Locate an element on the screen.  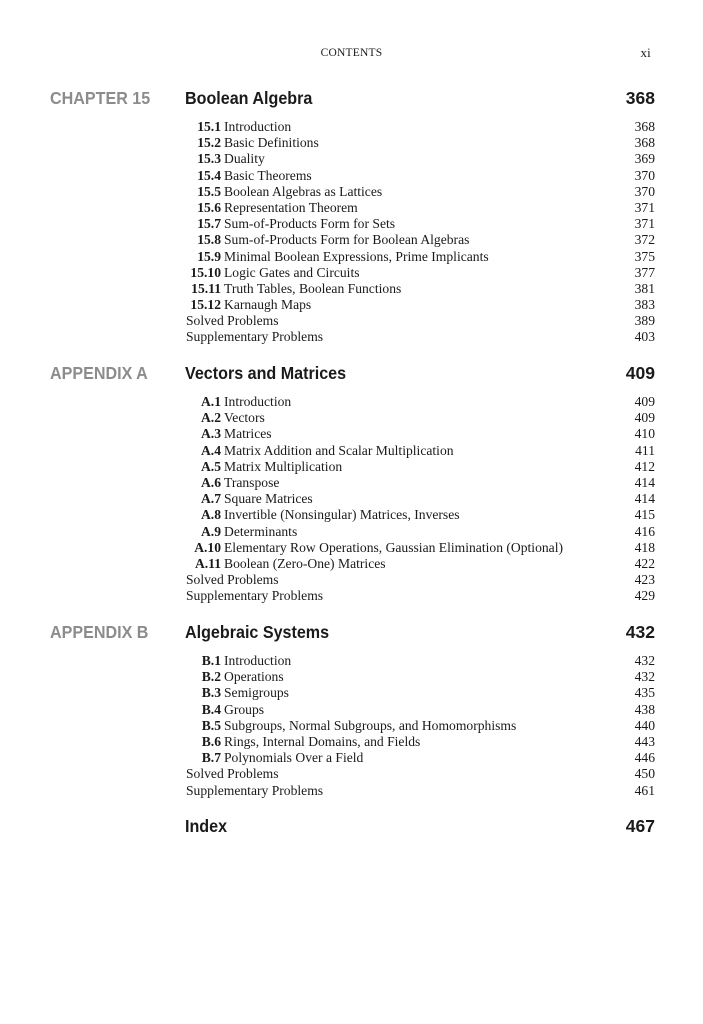
toc-entry: B.1 Introduction 432 is located at coordinates (351, 661).